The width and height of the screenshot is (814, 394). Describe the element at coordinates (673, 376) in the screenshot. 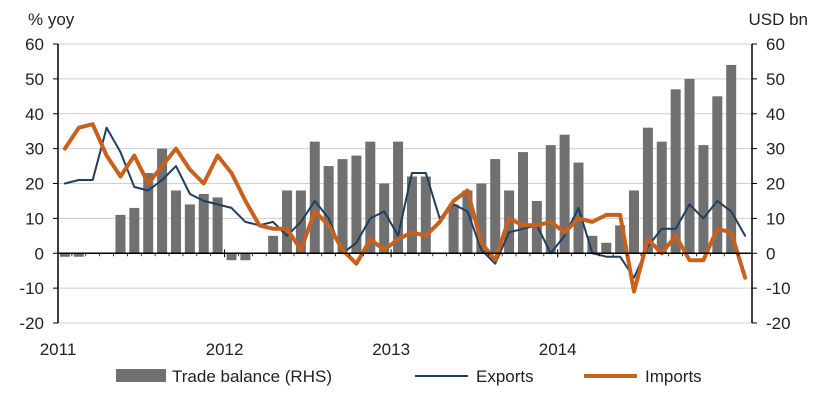

I see `legend-label-imports: Imports` at that location.